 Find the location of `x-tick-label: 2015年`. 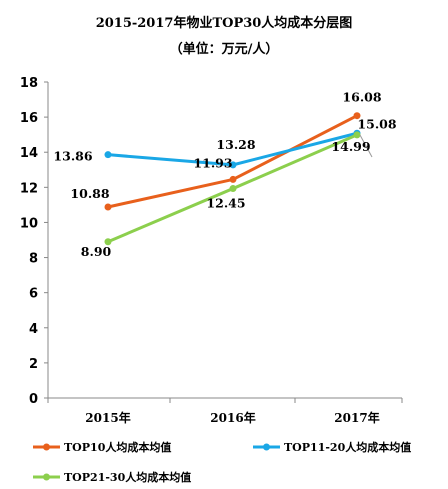

x-tick-label: 2015年 is located at coordinates (107, 417).